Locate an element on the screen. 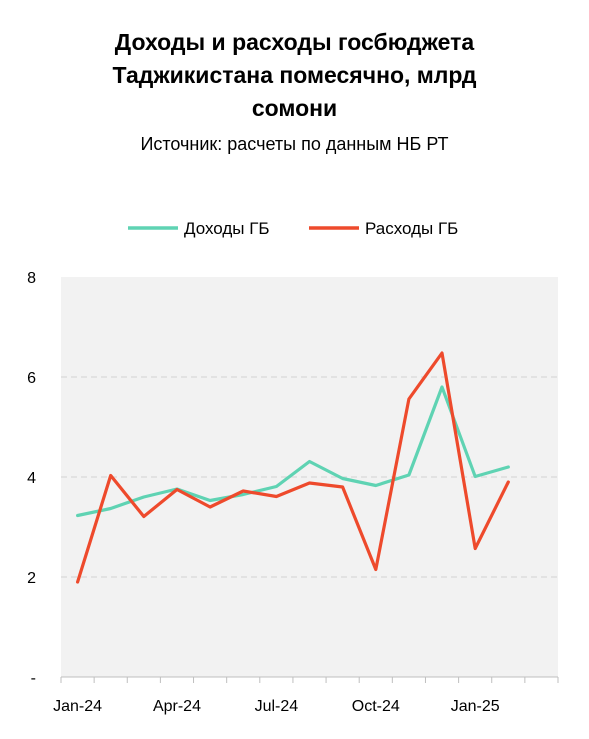  y-tick-label: 8 is located at coordinates (31, 278).